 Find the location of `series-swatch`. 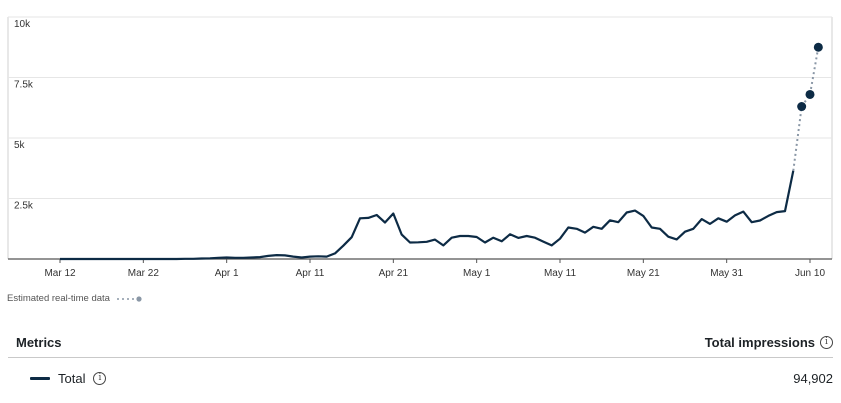

series-swatch is located at coordinates (40, 378).